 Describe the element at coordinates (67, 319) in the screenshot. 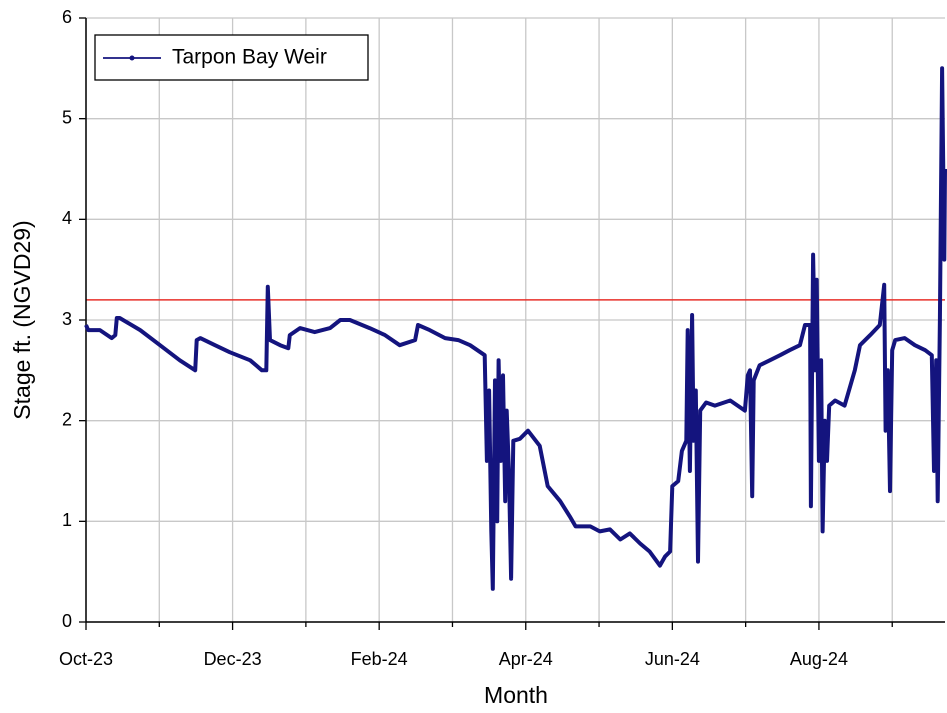

I see `y-tick-label: 3` at that location.